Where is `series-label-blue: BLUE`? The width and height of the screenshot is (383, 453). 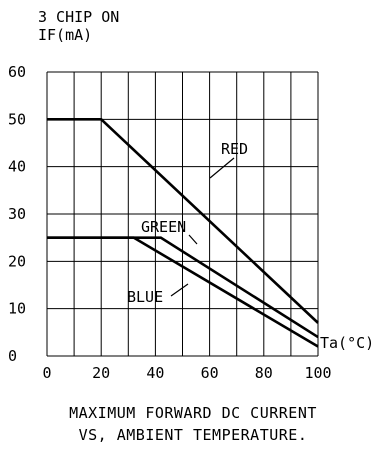 series-label-blue: BLUE is located at coordinates (158, 294).